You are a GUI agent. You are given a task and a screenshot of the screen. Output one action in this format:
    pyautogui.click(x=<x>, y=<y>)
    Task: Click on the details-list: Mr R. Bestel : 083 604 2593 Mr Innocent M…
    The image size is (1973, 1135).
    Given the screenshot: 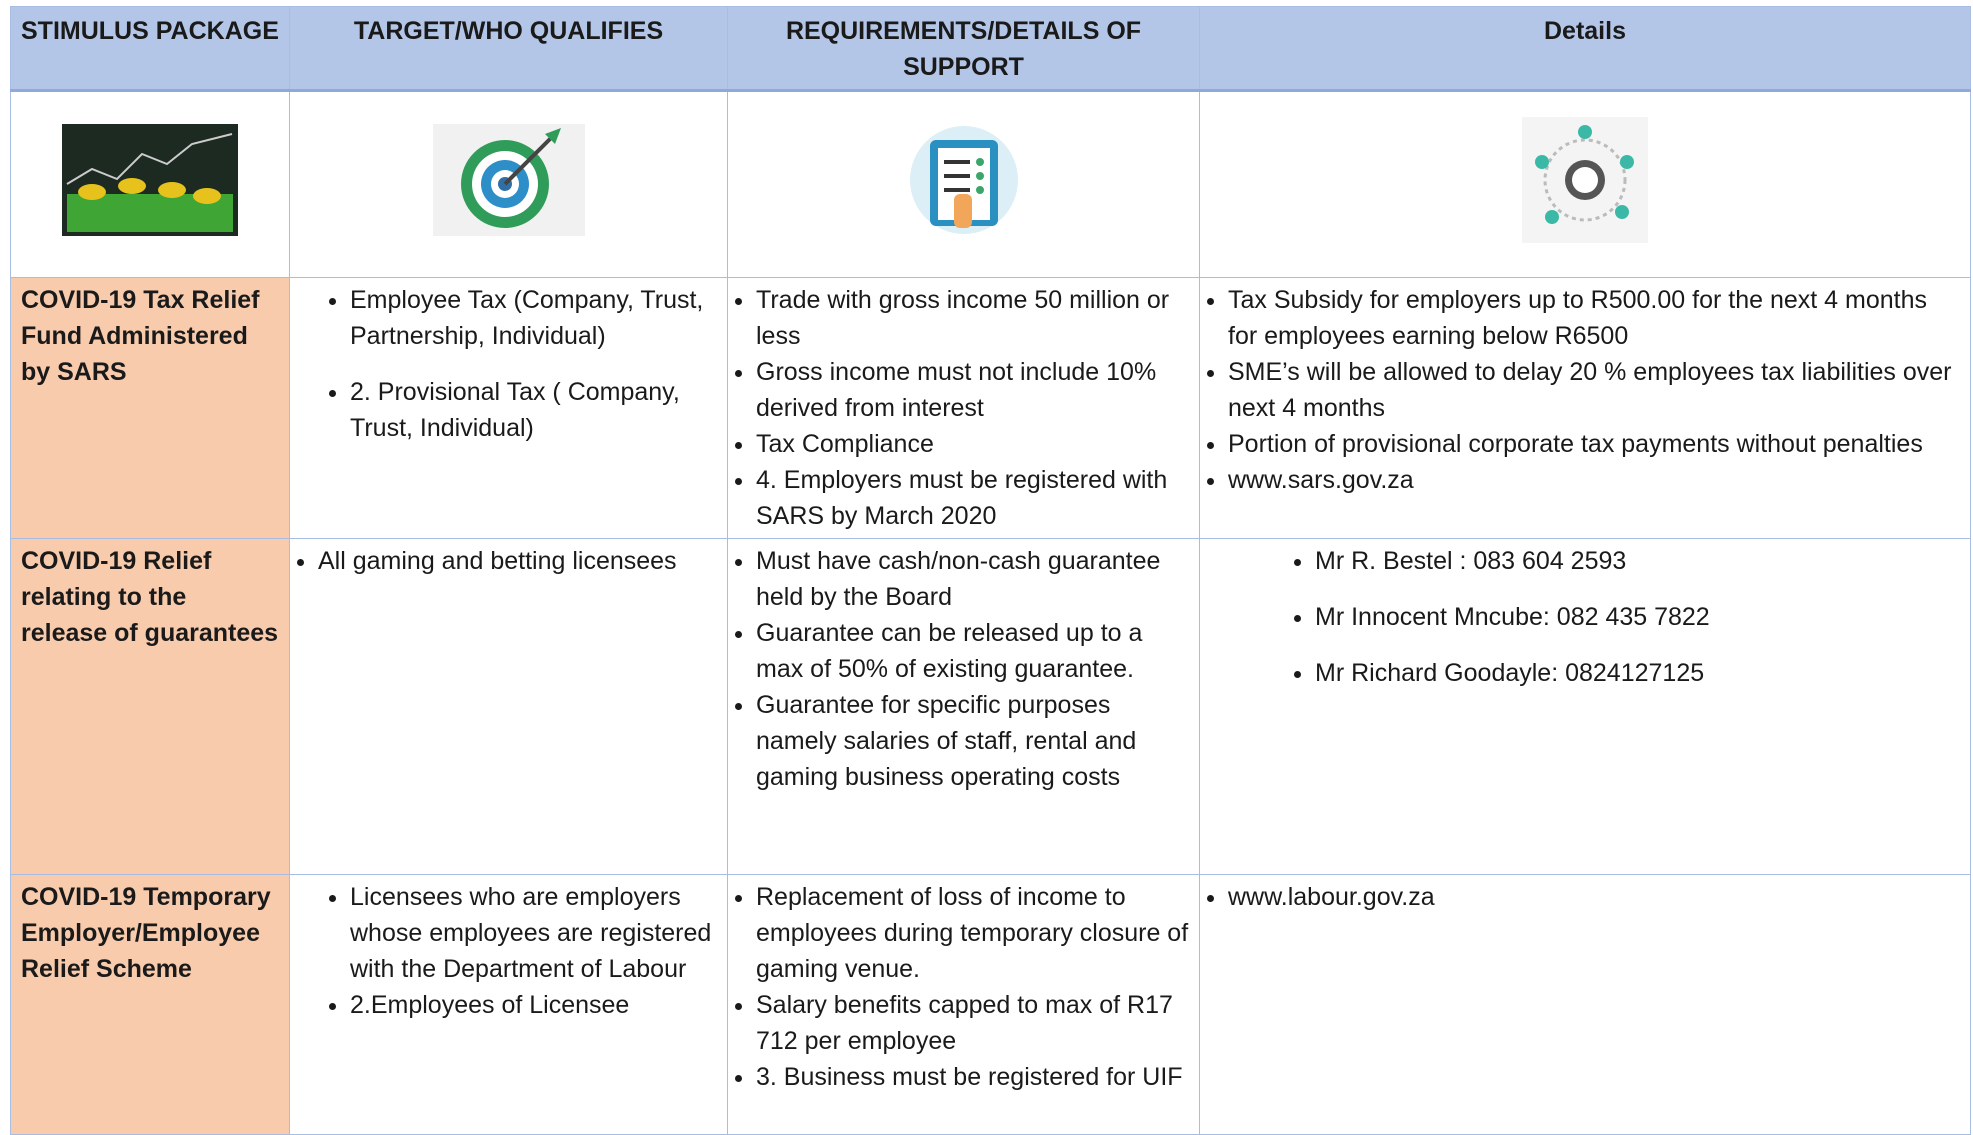 What is the action you would take?
    pyautogui.click(x=1585, y=617)
    